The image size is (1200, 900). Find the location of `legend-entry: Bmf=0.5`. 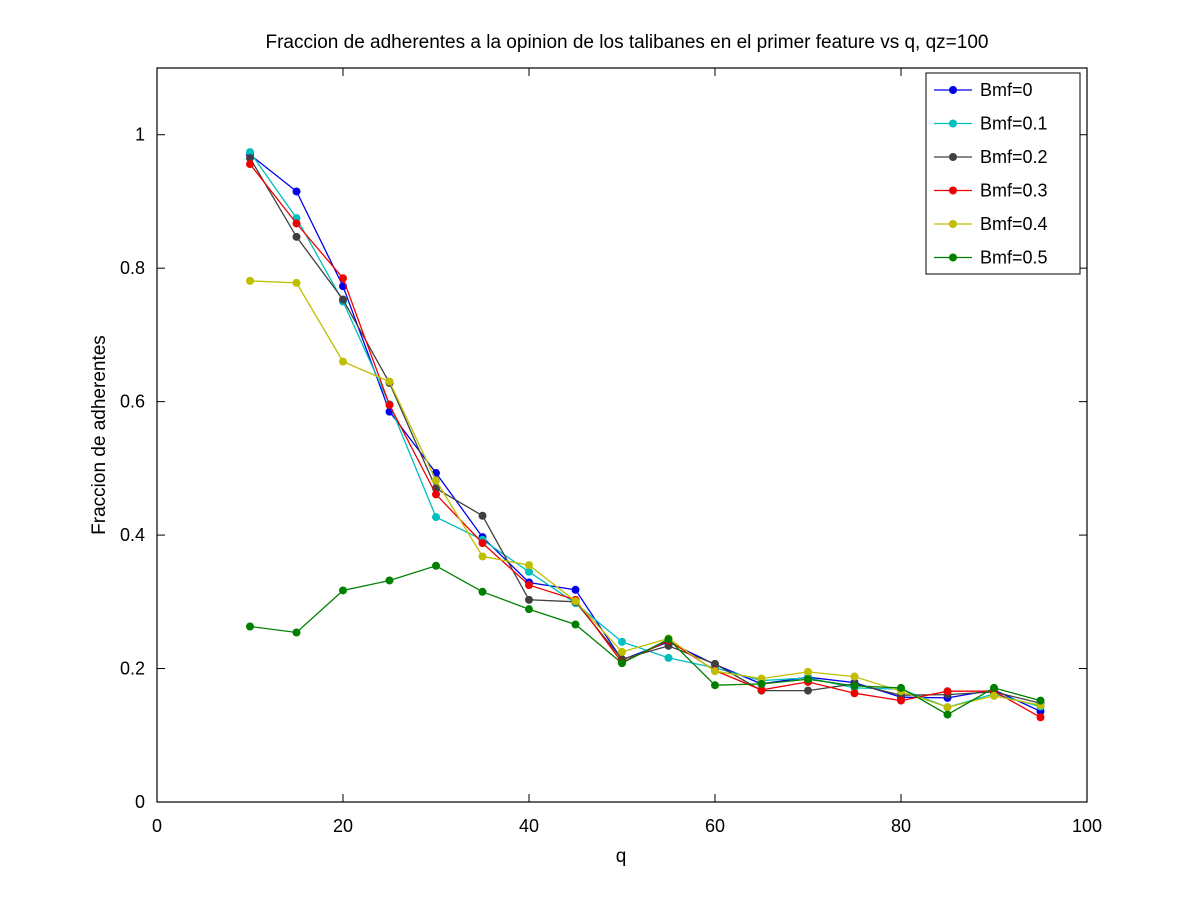

legend-entry: Bmf=0.5 is located at coordinates (991, 258).